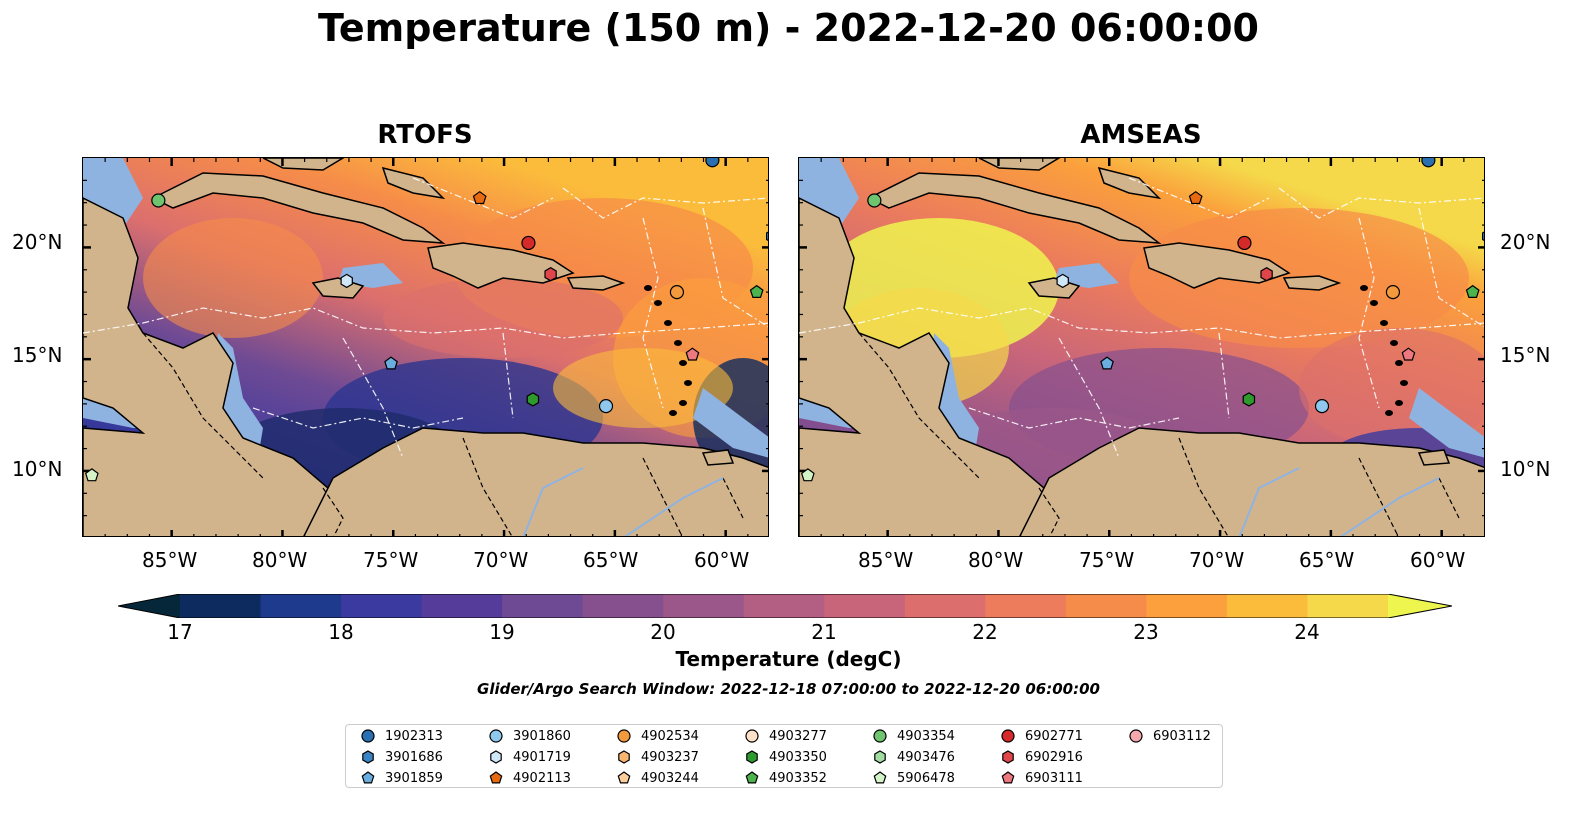 The image size is (1577, 827). What do you see at coordinates (1420, 606) in the screenshot?
I see `colorbar-extend-high` at bounding box center [1420, 606].